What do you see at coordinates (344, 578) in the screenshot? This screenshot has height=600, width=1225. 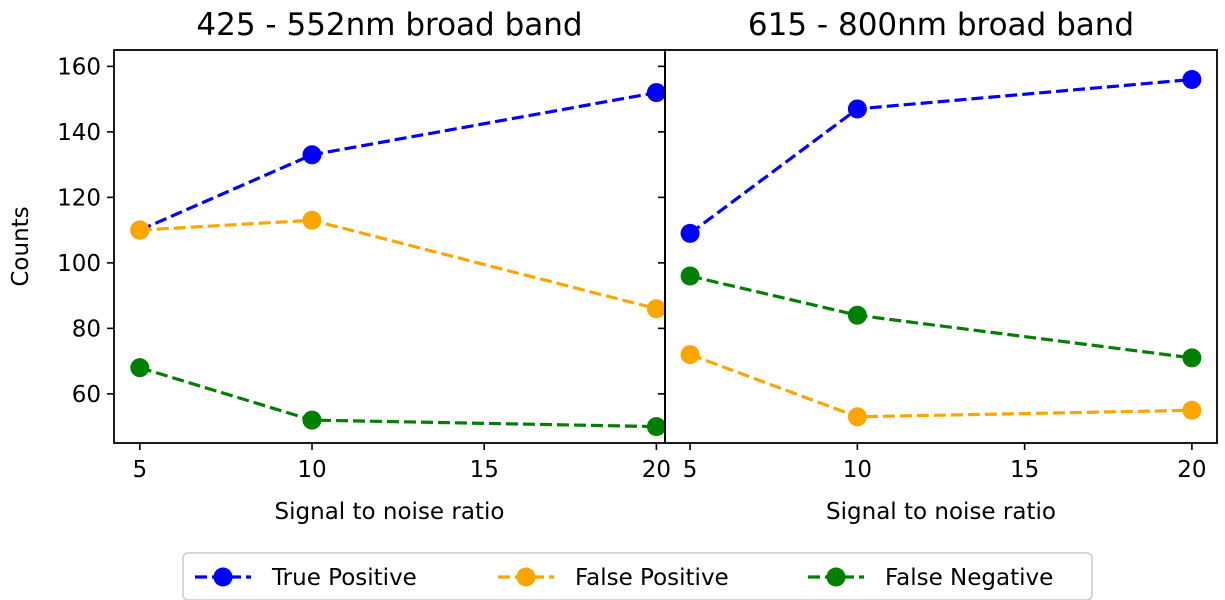 I see `legend-label: True Positive` at bounding box center [344, 578].